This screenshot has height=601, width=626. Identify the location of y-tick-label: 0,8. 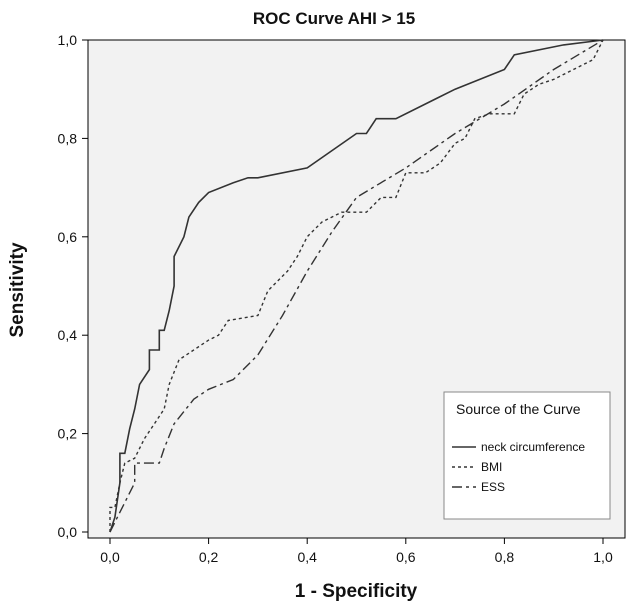
(68, 138).